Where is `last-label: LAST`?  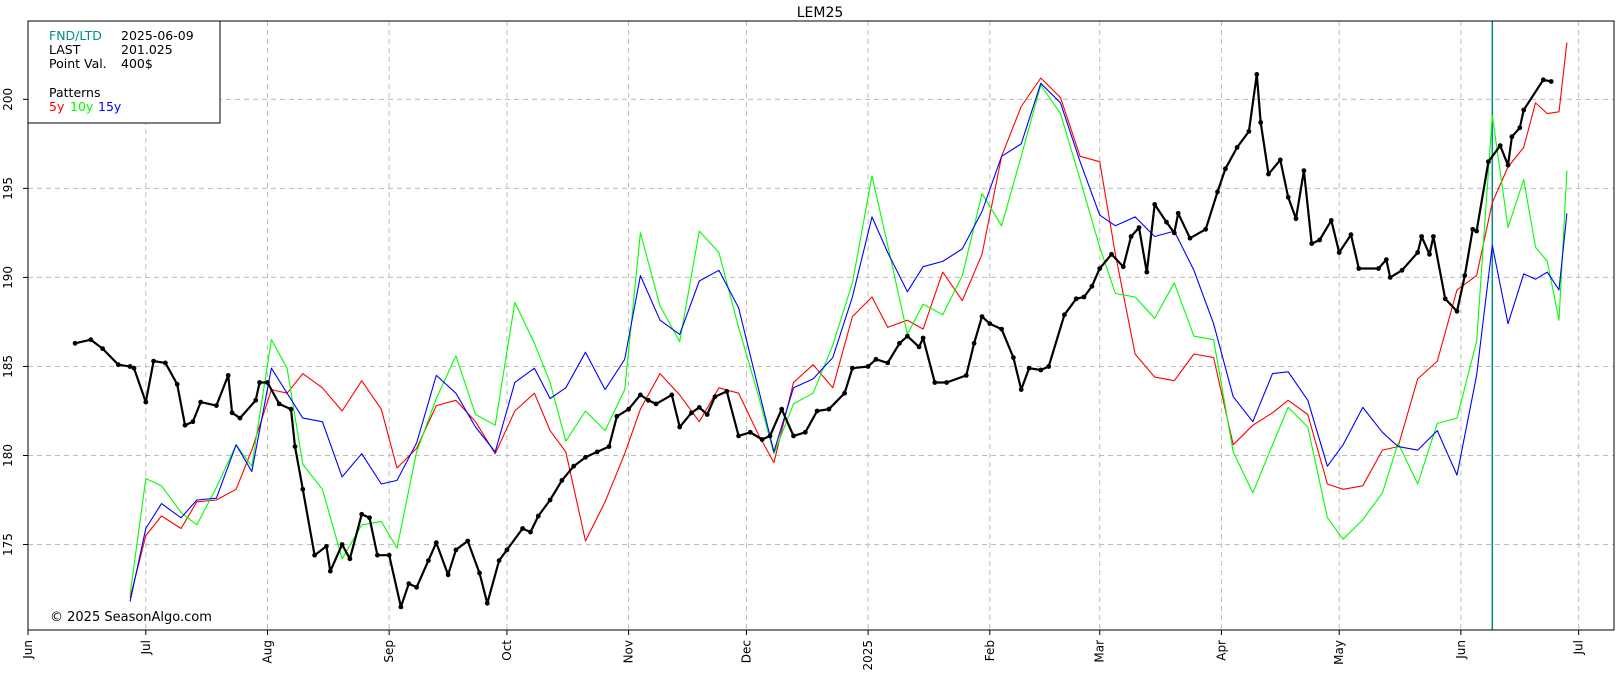
last-label: LAST is located at coordinates (65, 49).